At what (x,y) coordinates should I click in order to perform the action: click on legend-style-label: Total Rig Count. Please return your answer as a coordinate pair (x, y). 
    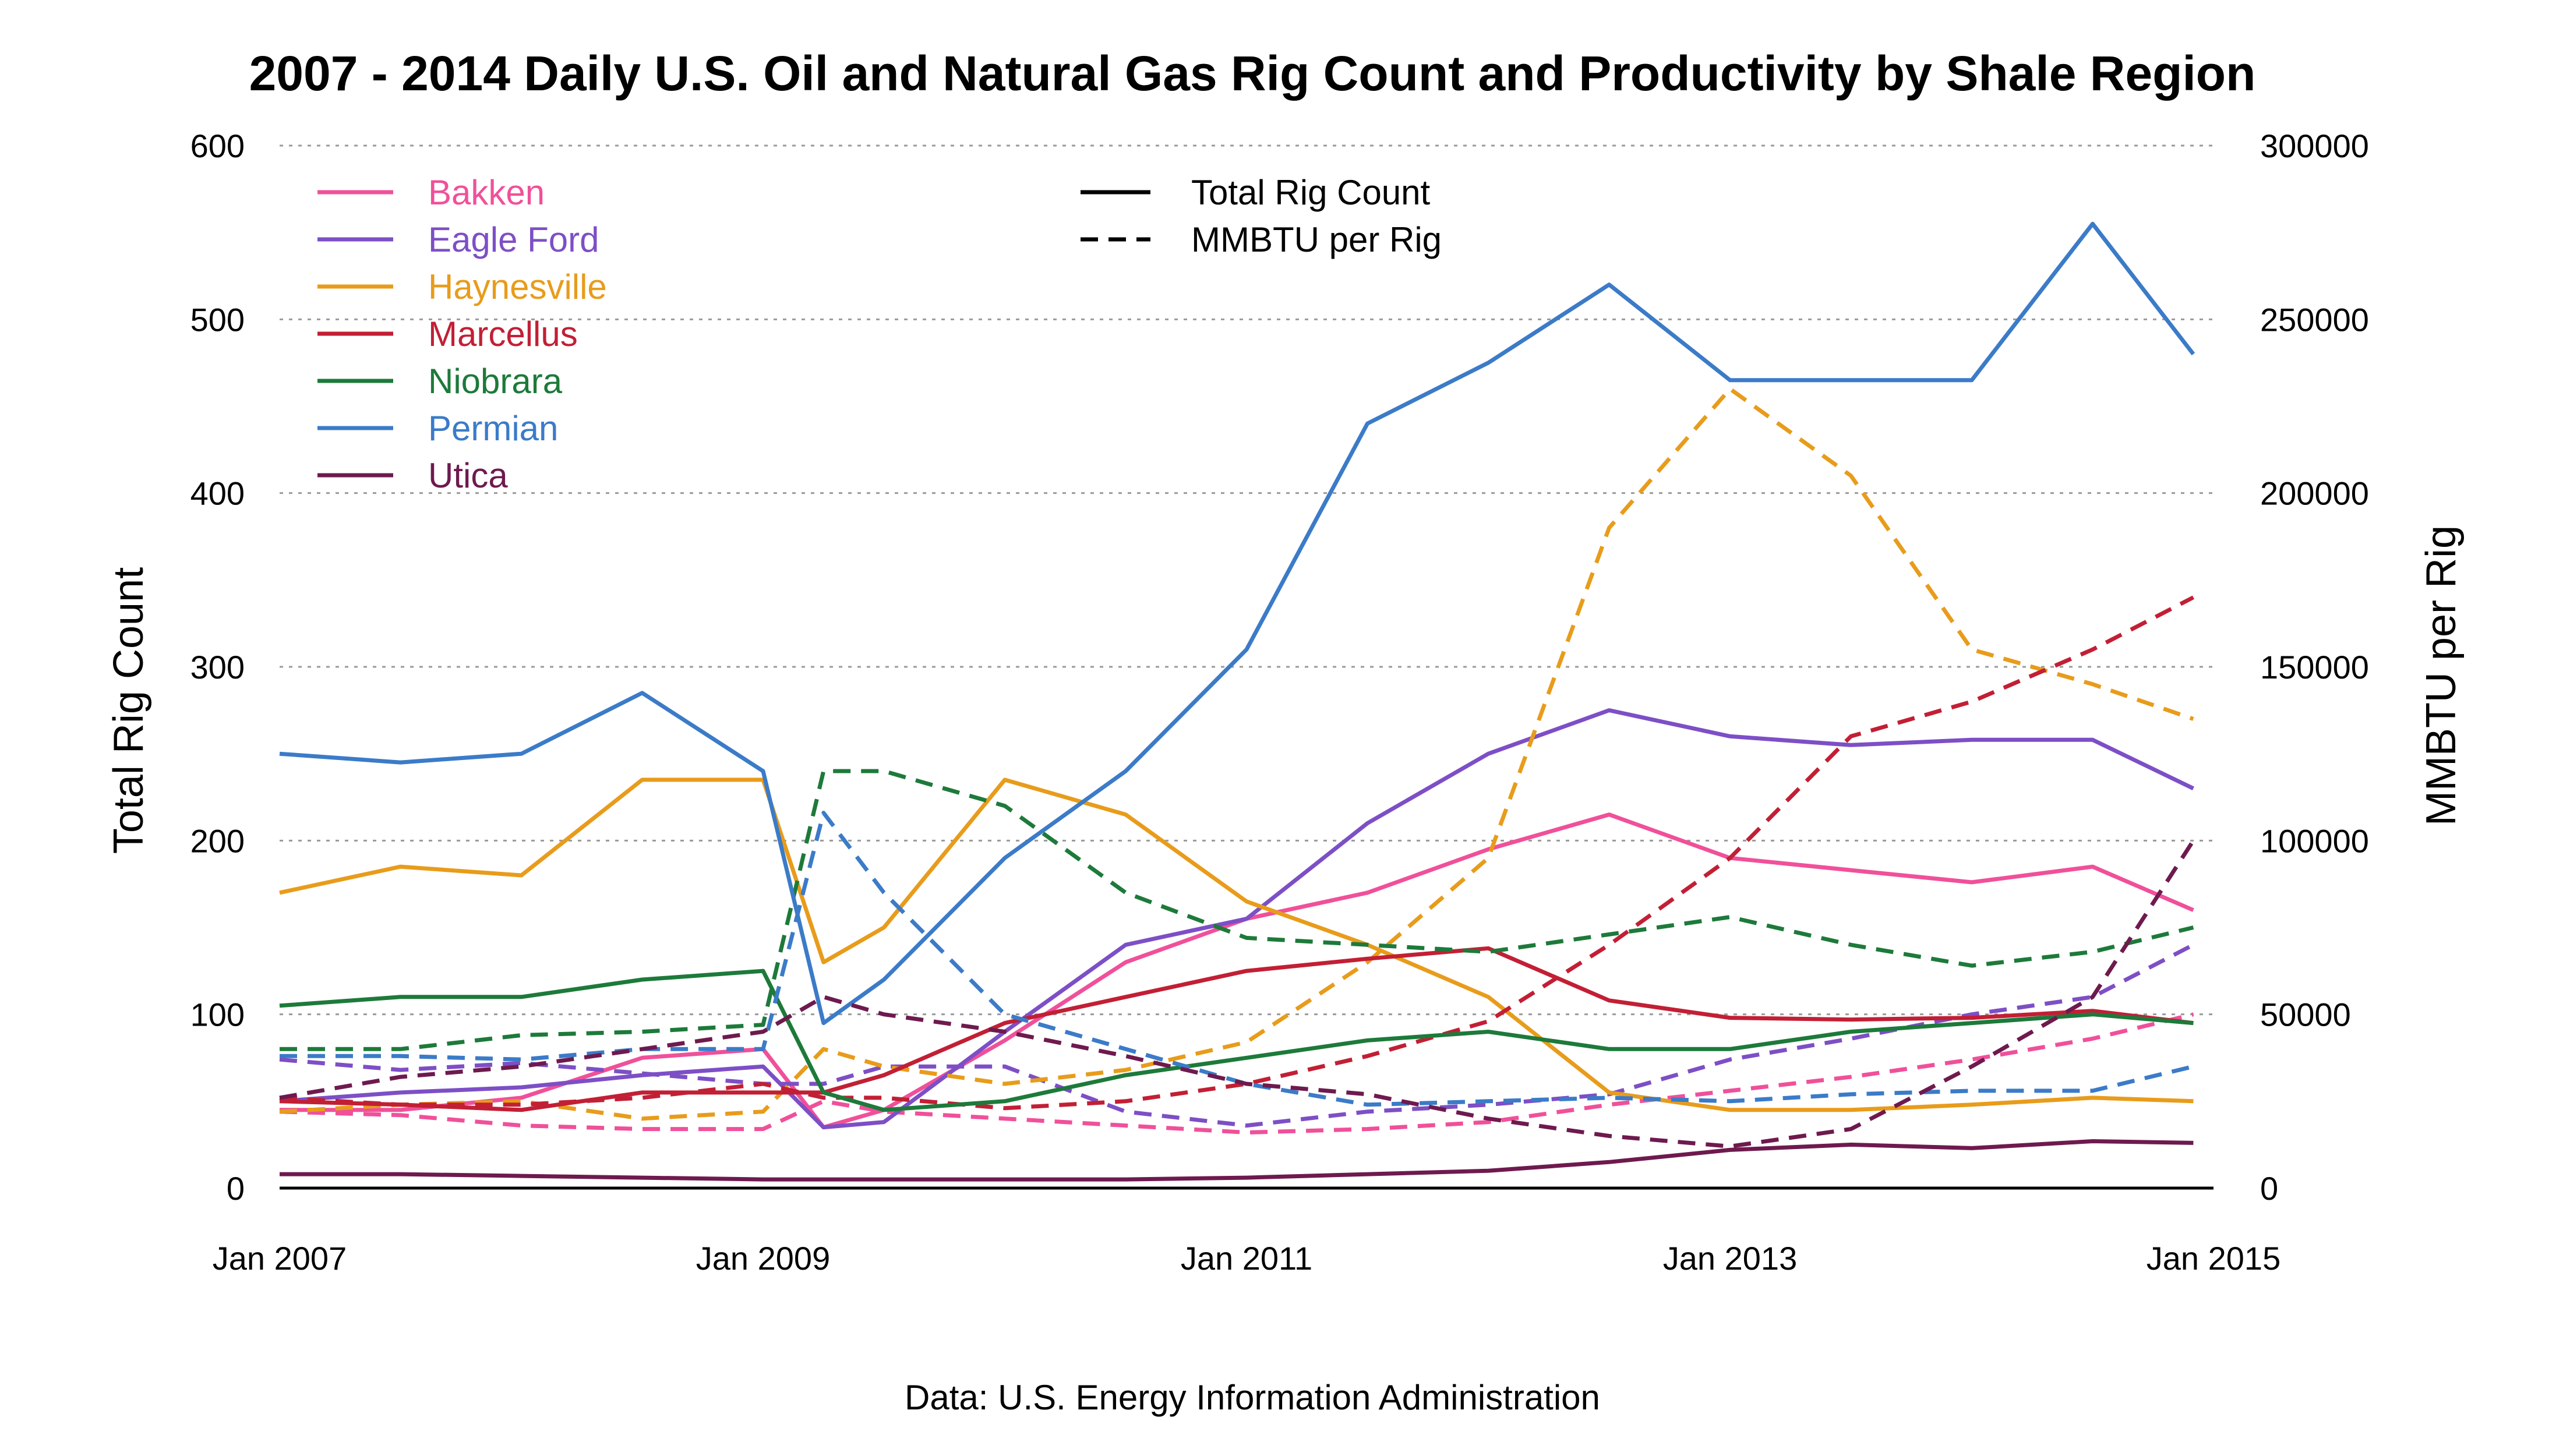
    Looking at the image, I should click on (1311, 192).